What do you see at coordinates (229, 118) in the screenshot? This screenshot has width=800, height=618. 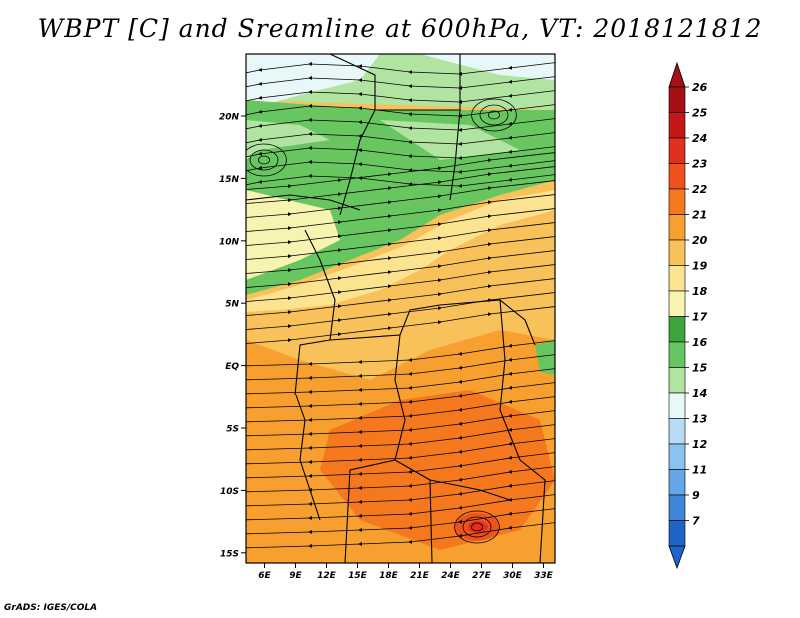 I see `lat-tick-label: 20N` at bounding box center [229, 118].